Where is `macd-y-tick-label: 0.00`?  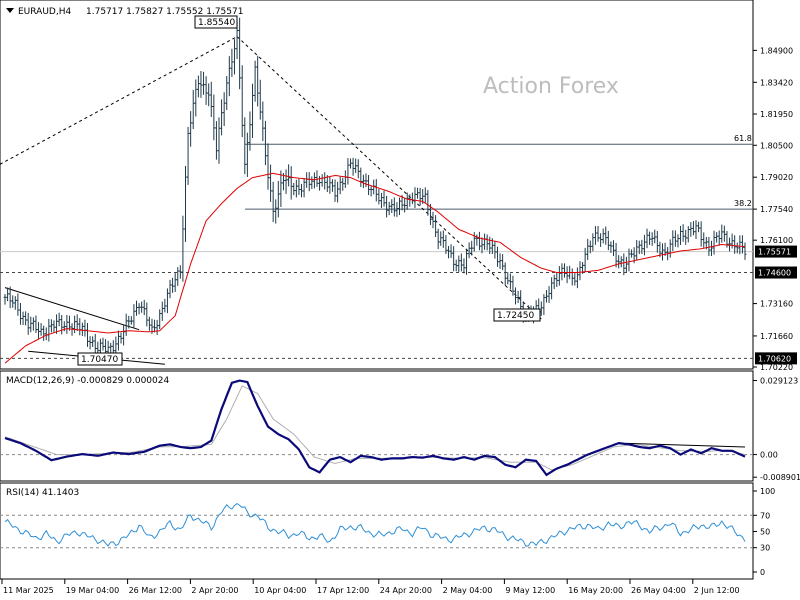
macd-y-tick-label: 0.00 is located at coordinates (769, 455).